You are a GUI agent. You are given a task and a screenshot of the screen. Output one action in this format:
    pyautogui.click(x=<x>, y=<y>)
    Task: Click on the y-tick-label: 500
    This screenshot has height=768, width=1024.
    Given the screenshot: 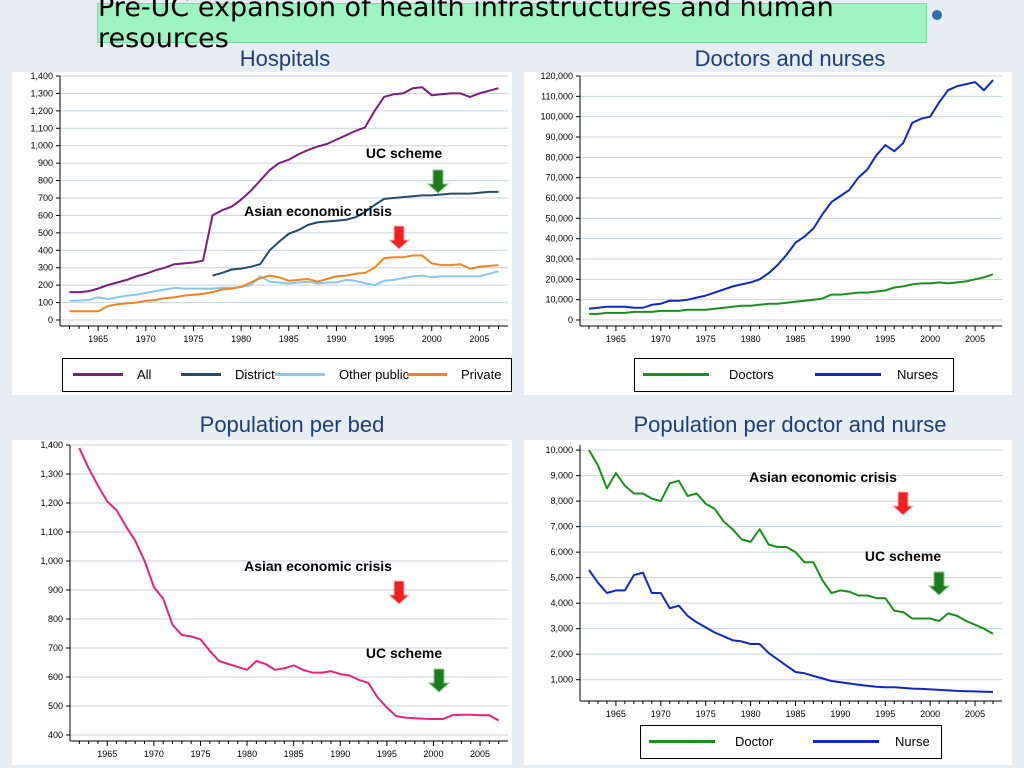 What is the action you would take?
    pyautogui.click(x=55, y=706)
    